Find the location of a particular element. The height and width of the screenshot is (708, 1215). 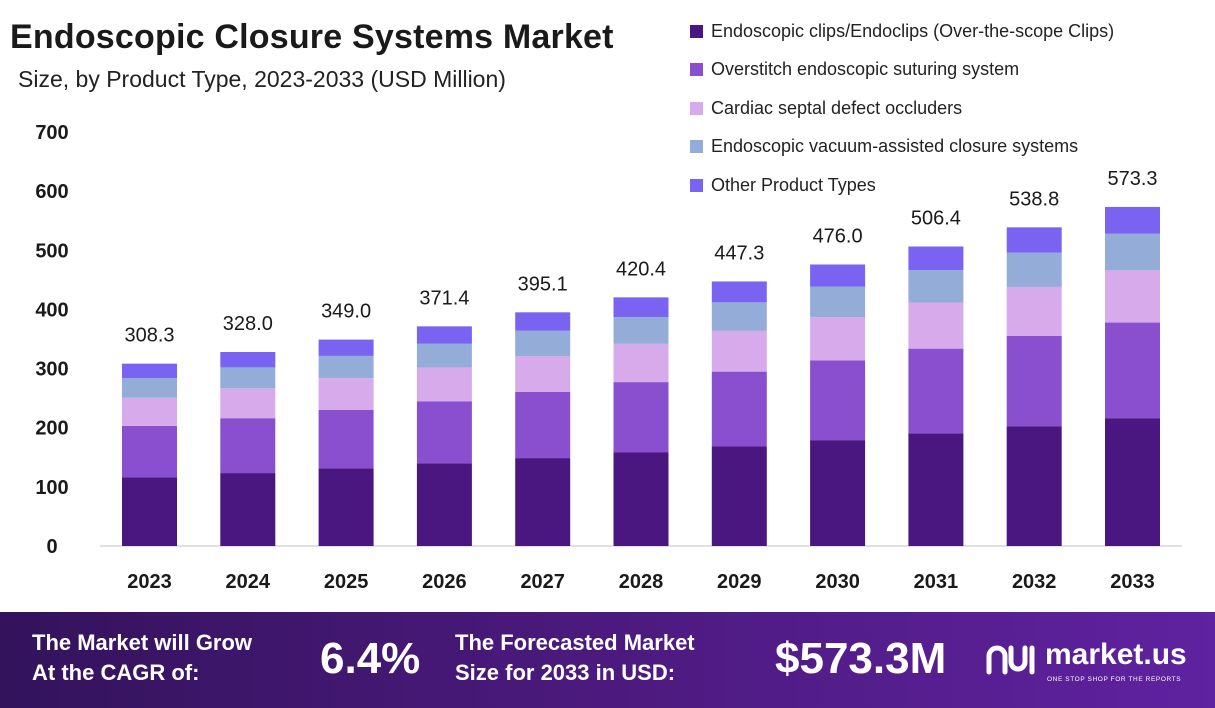

cagr-label: The Market will Grow At the CAGR of: is located at coordinates (142, 658).